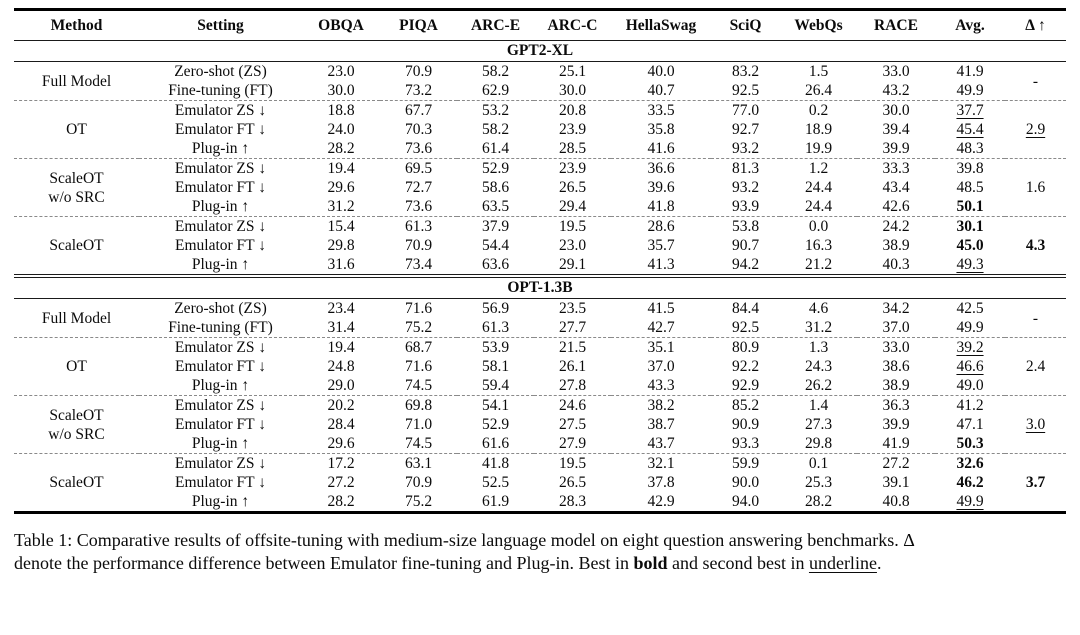 This screenshot has width=1080, height=635. Describe the element at coordinates (572, 71) in the screenshot. I see `value-cell: 25.1` at that location.